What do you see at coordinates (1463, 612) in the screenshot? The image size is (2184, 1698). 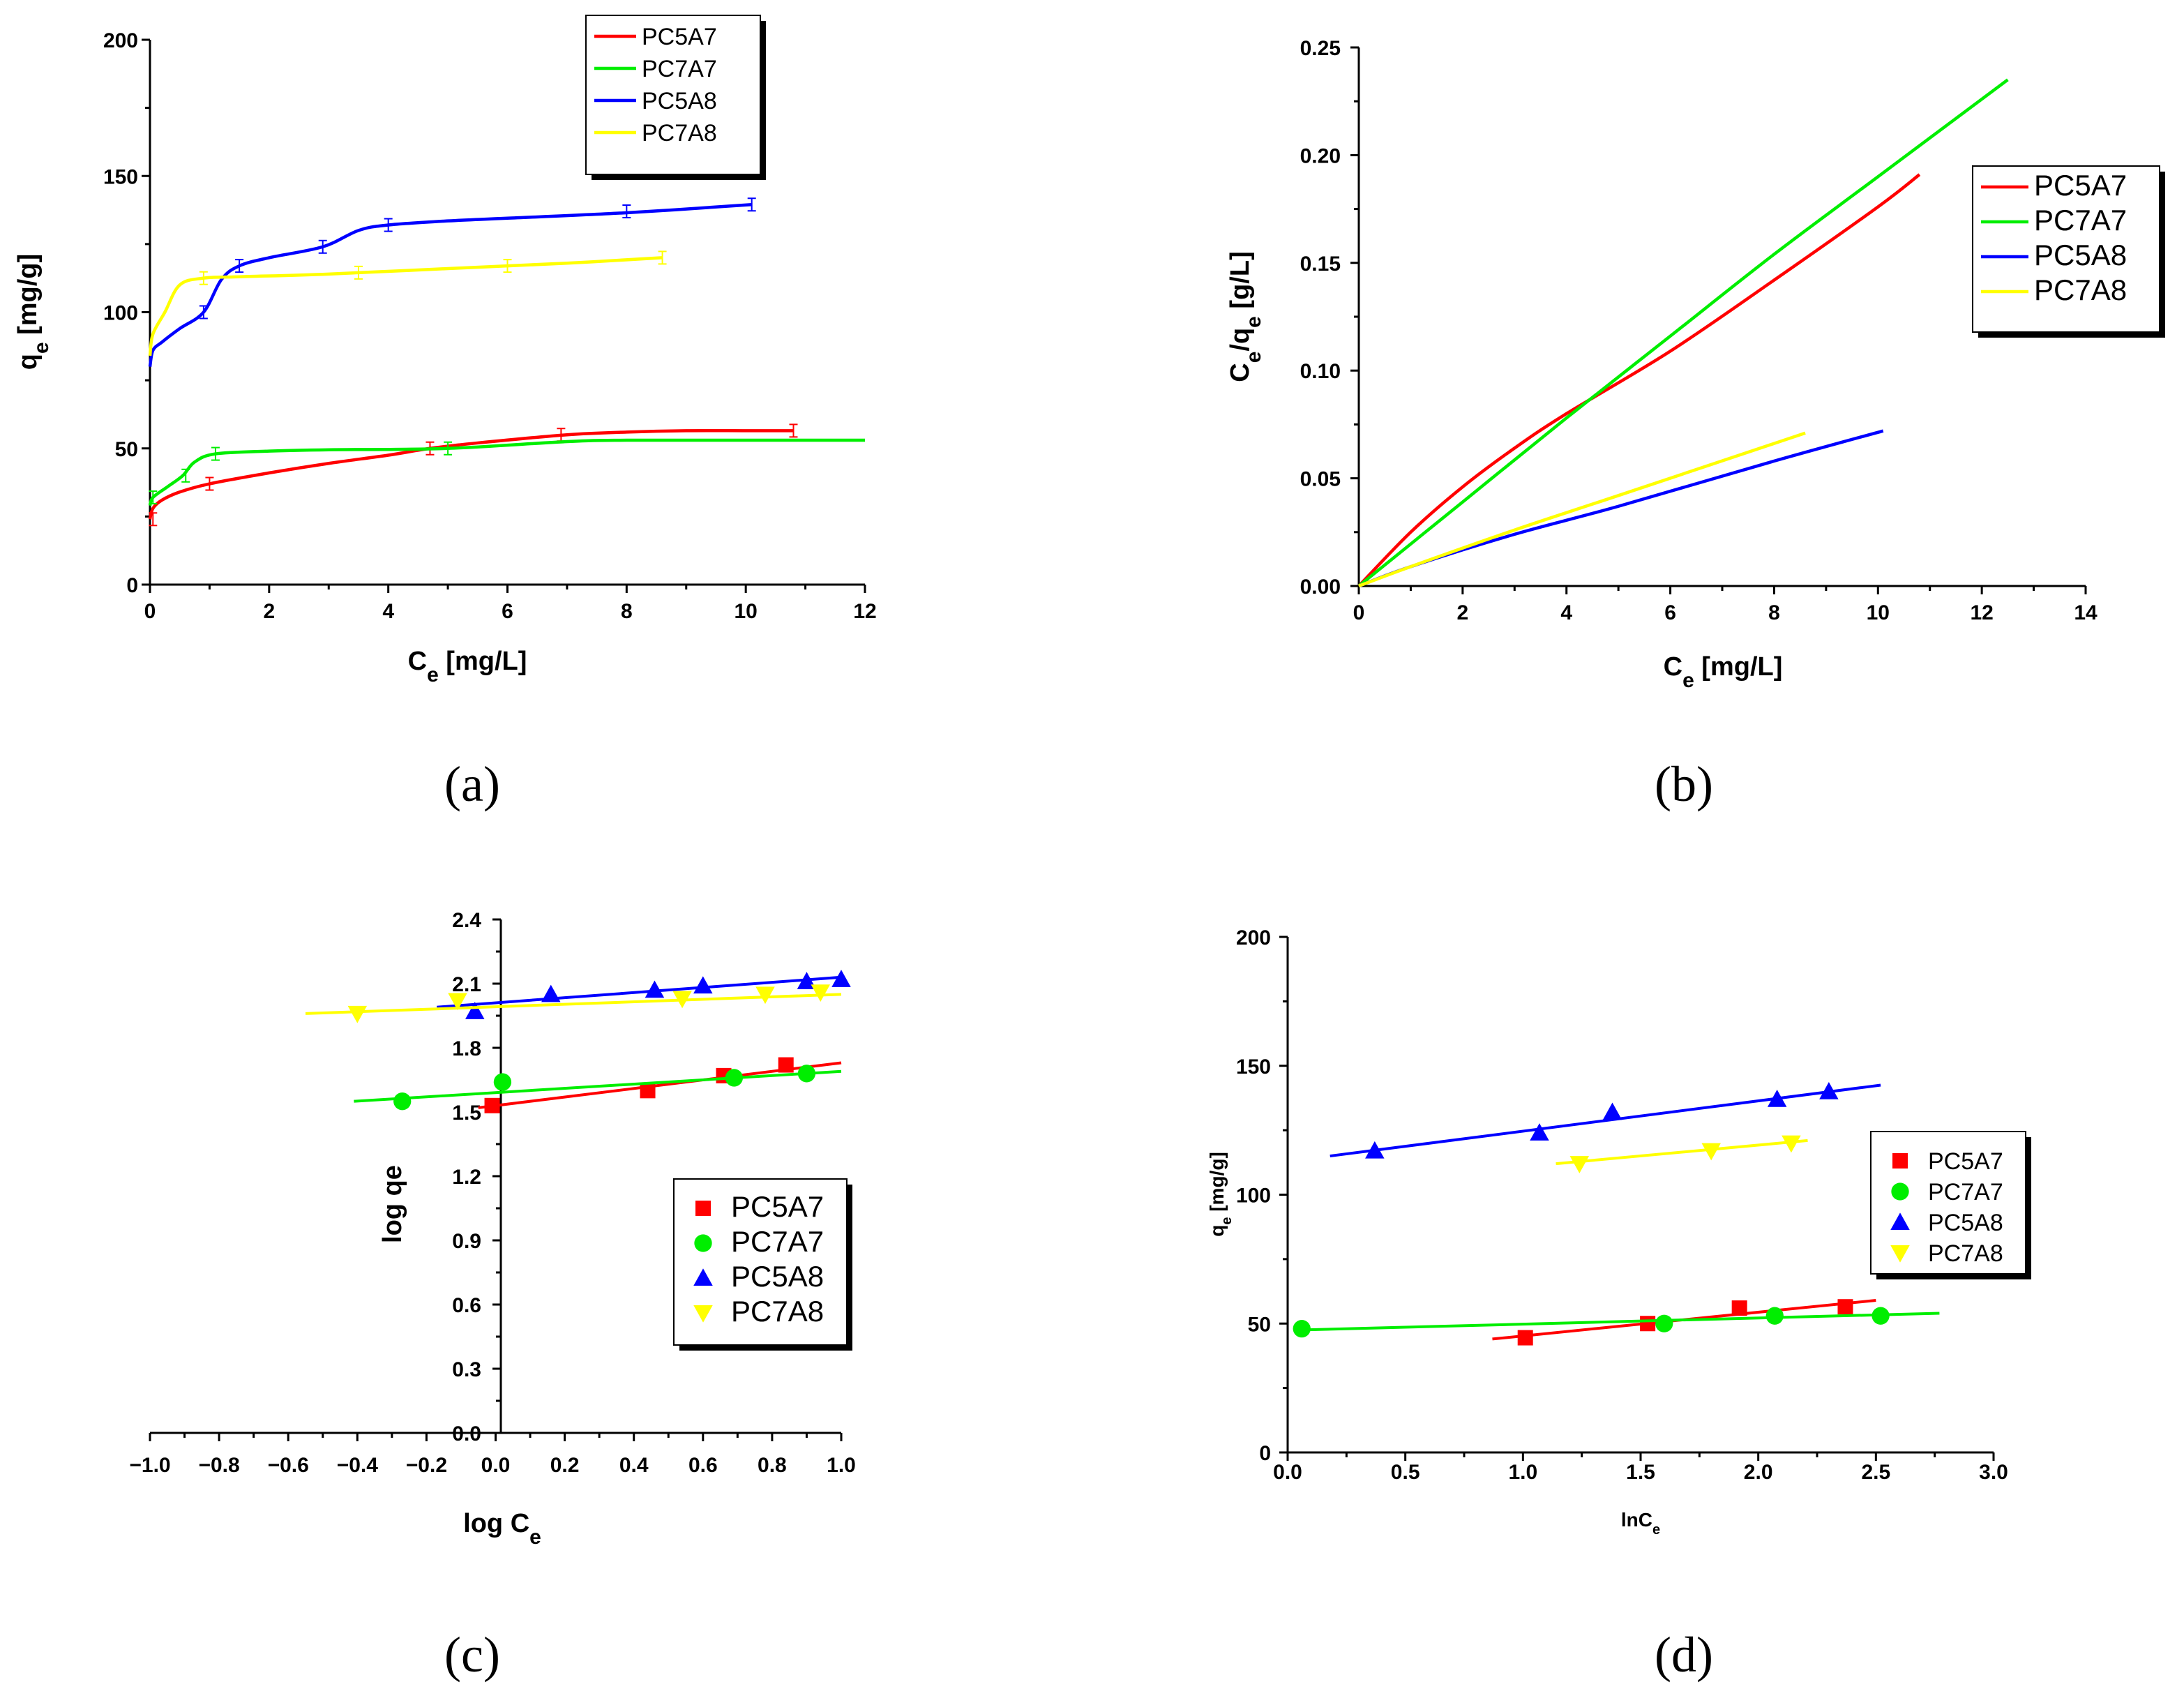 I see `x-tick-label: 2` at bounding box center [1463, 612].